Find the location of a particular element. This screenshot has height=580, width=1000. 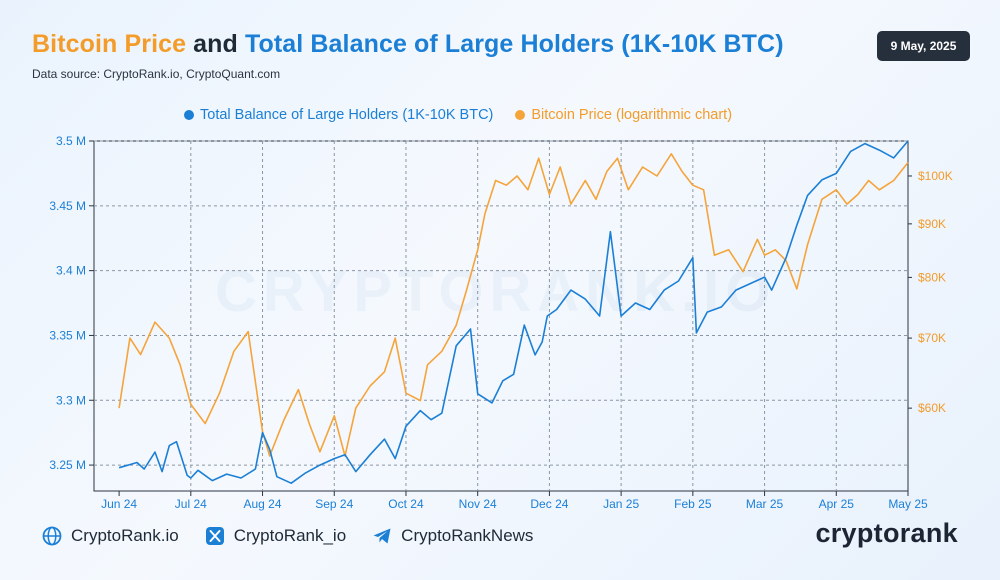

x-tick-label: Dec 24 is located at coordinates (549, 504).